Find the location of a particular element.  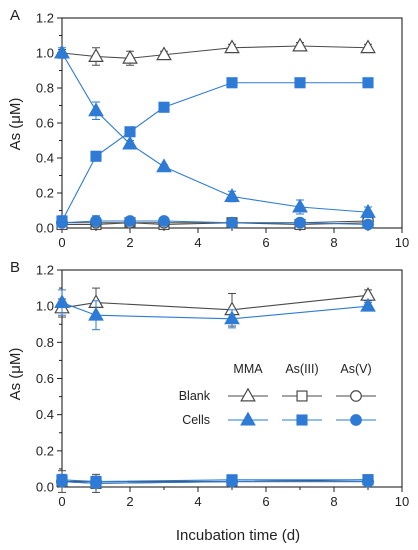

panel-b-y-tick-label: 0.0 is located at coordinates (45, 487).